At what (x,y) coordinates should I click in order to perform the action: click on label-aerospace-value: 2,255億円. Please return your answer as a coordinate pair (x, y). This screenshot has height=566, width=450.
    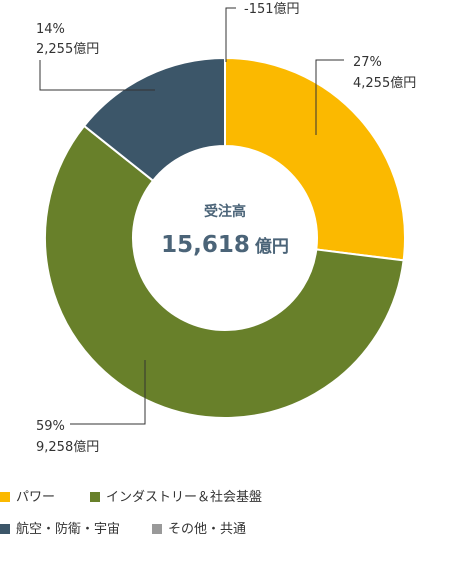
    Looking at the image, I should click on (67, 49).